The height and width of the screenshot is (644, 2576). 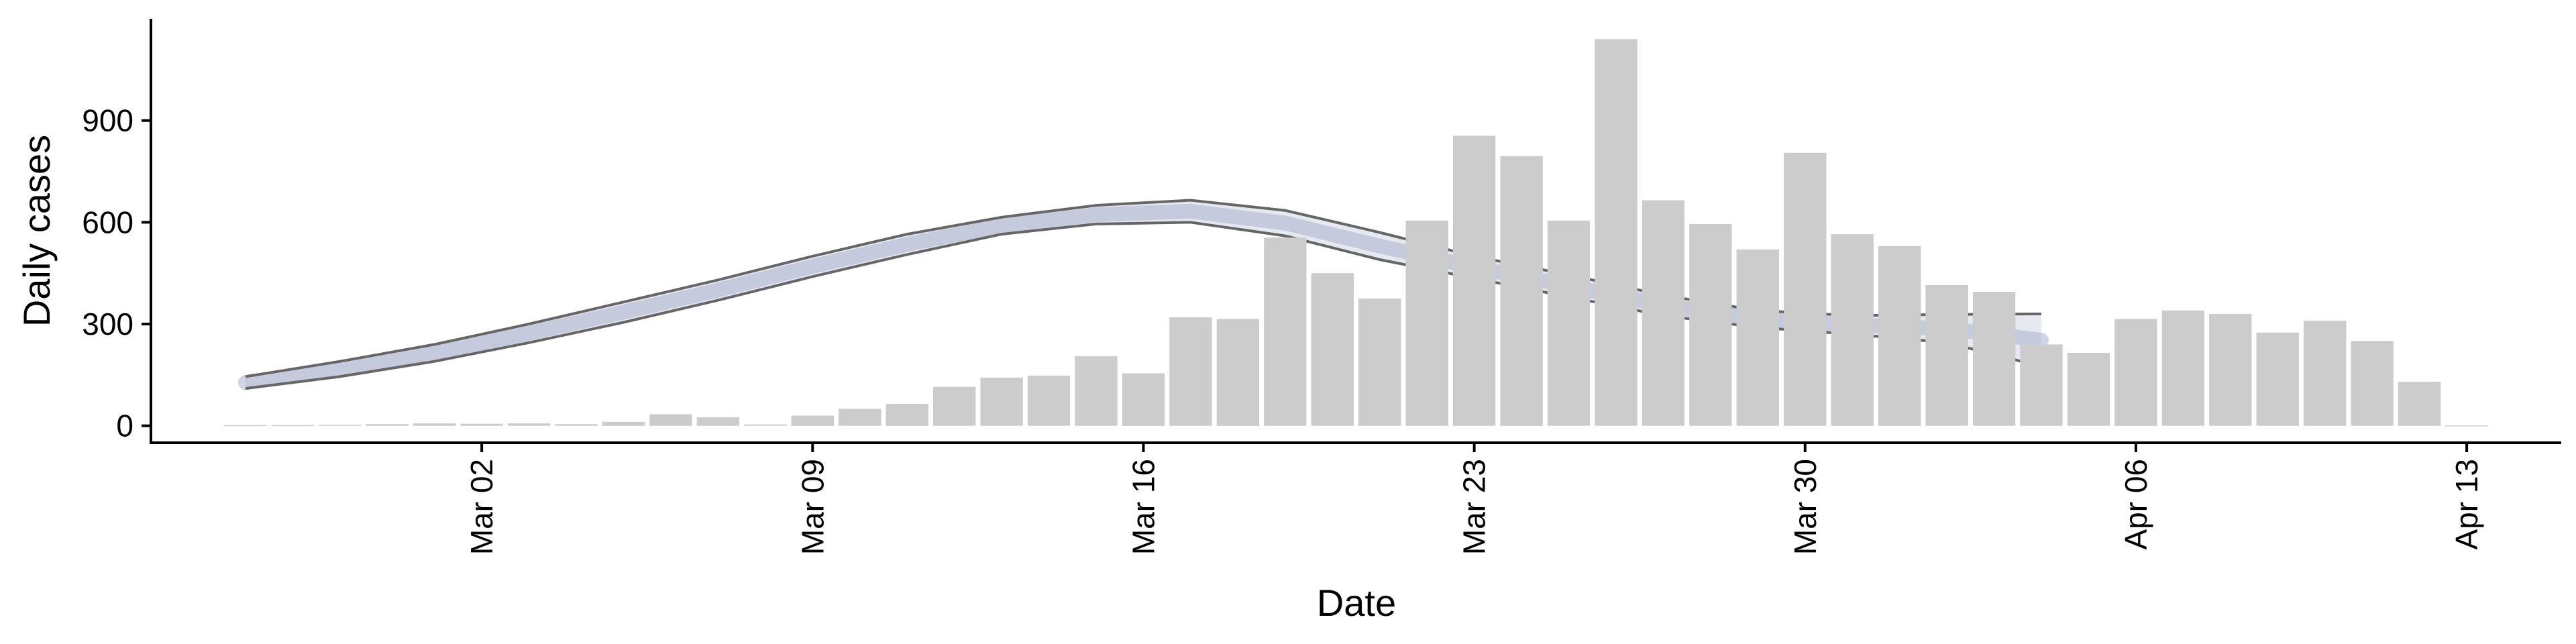 What do you see at coordinates (1474, 507) in the screenshot?
I see `x-tick-label: Mar 23` at bounding box center [1474, 507].